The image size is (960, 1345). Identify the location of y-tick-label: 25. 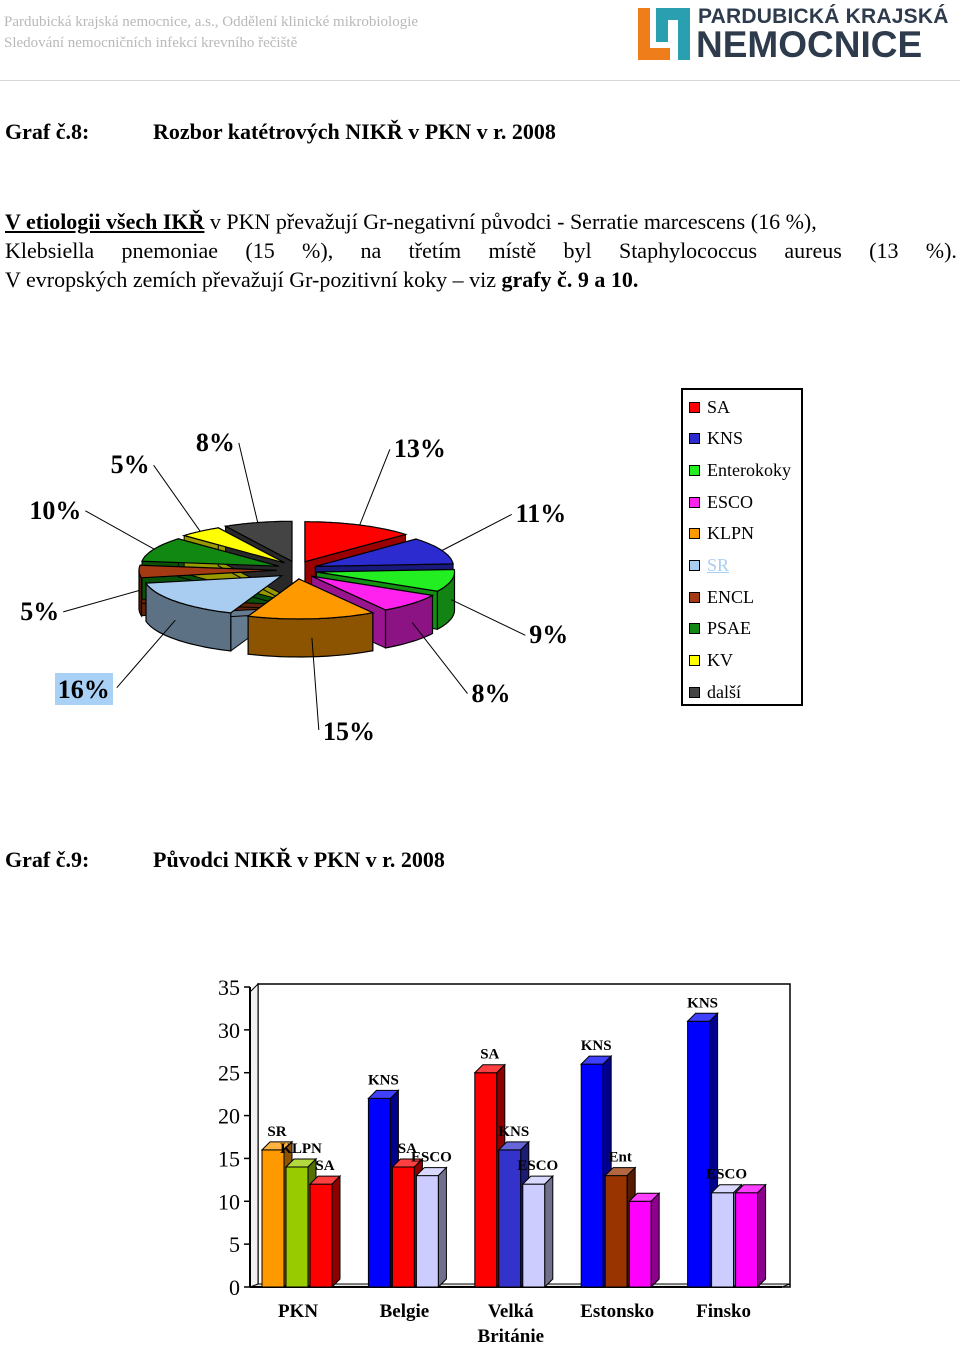
(229, 1073).